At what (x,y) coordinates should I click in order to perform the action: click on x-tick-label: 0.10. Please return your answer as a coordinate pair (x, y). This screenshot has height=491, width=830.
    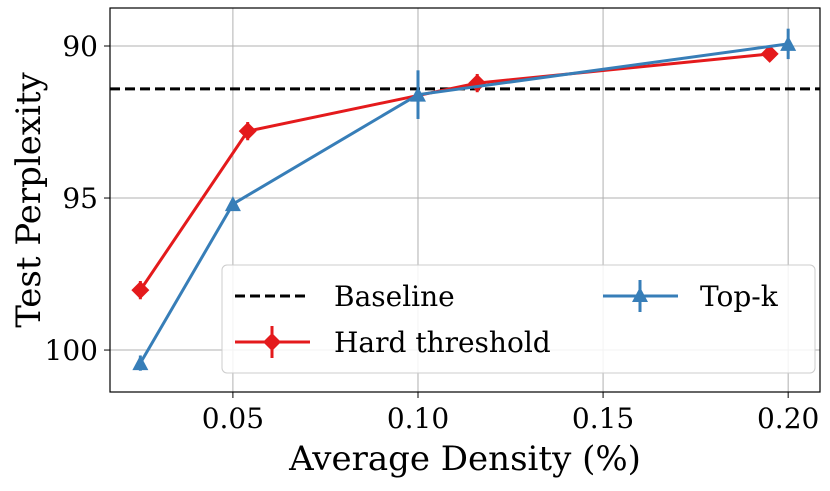
    Looking at the image, I should click on (418, 418).